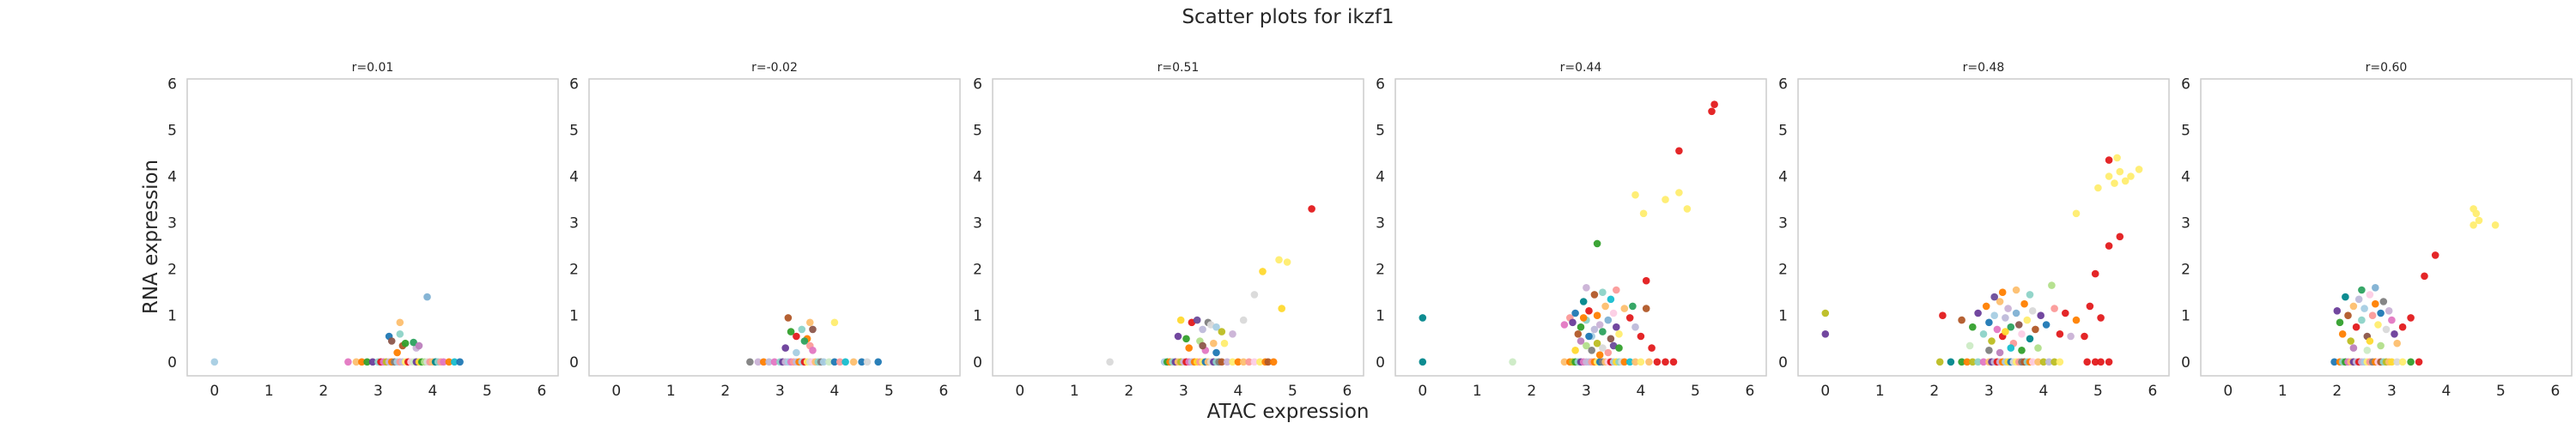  Describe the element at coordinates (172, 224) in the screenshot. I see `y-tick-label: 3` at that location.